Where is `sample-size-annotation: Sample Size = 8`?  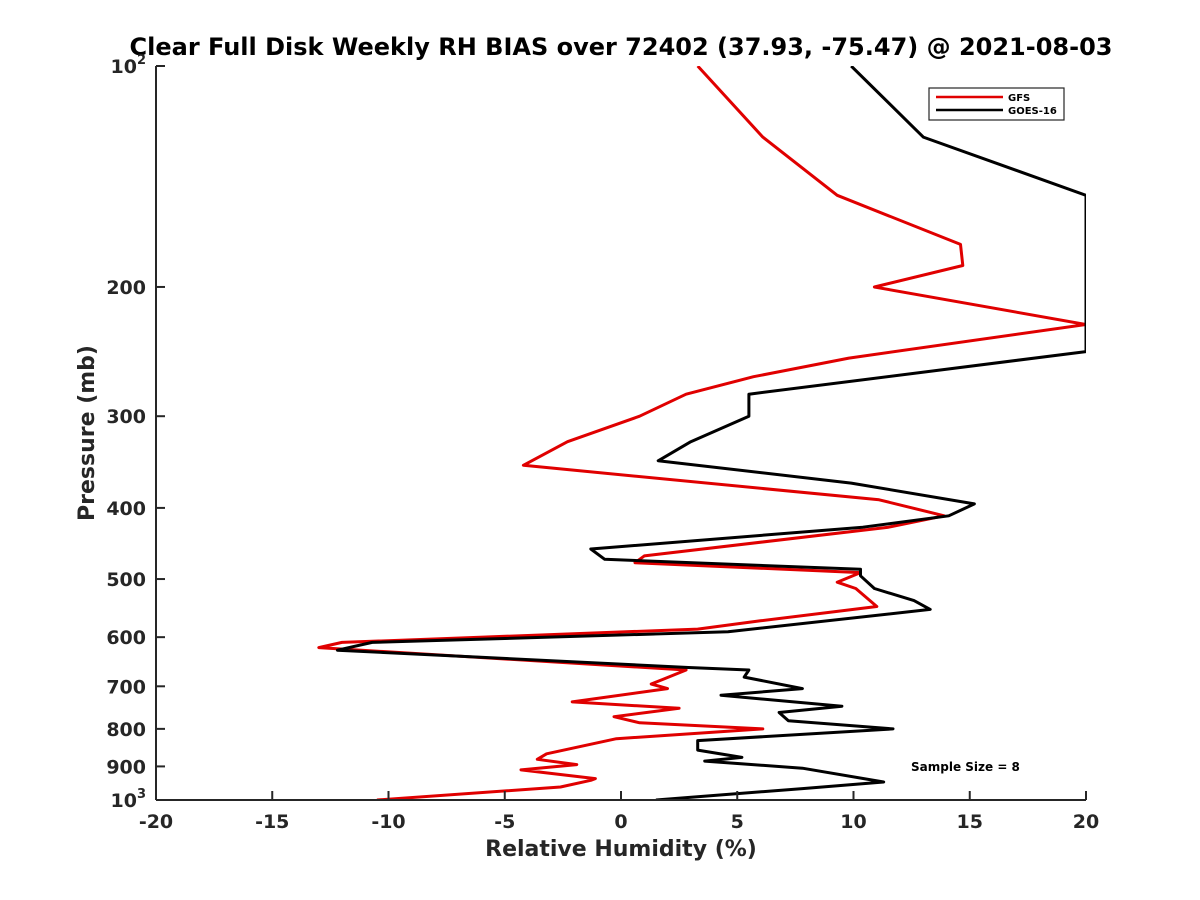
sample-size-annotation: Sample Size = 8 is located at coordinates (965, 767).